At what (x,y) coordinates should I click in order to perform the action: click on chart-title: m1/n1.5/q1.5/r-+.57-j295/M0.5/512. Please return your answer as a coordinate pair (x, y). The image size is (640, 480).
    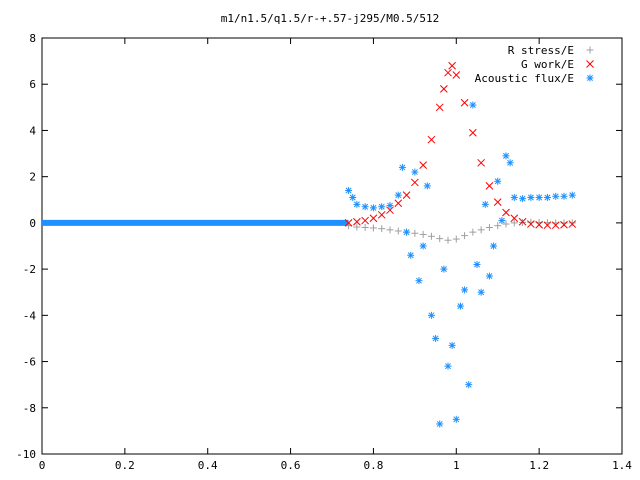
    Looking at the image, I should click on (330, 18).